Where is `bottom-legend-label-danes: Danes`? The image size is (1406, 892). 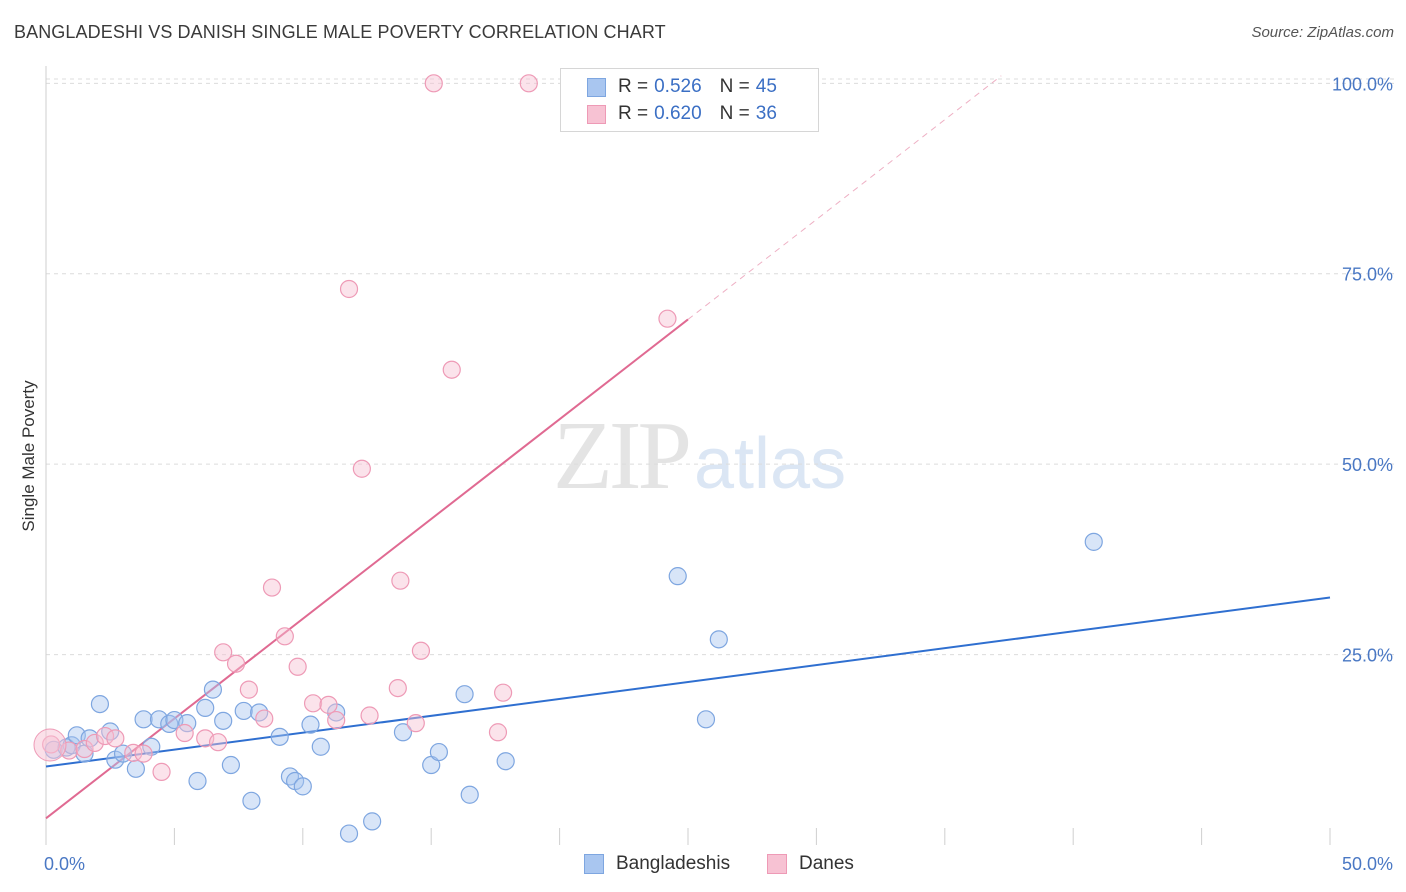 bottom-legend-label-danes: Danes is located at coordinates (826, 863).